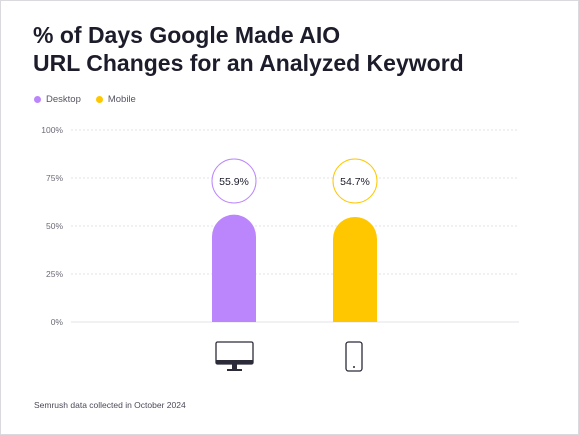 Image resolution: width=579 pixels, height=435 pixels. What do you see at coordinates (110, 405) in the screenshot?
I see `source-footnote: Semrush data collected in October 2024` at bounding box center [110, 405].